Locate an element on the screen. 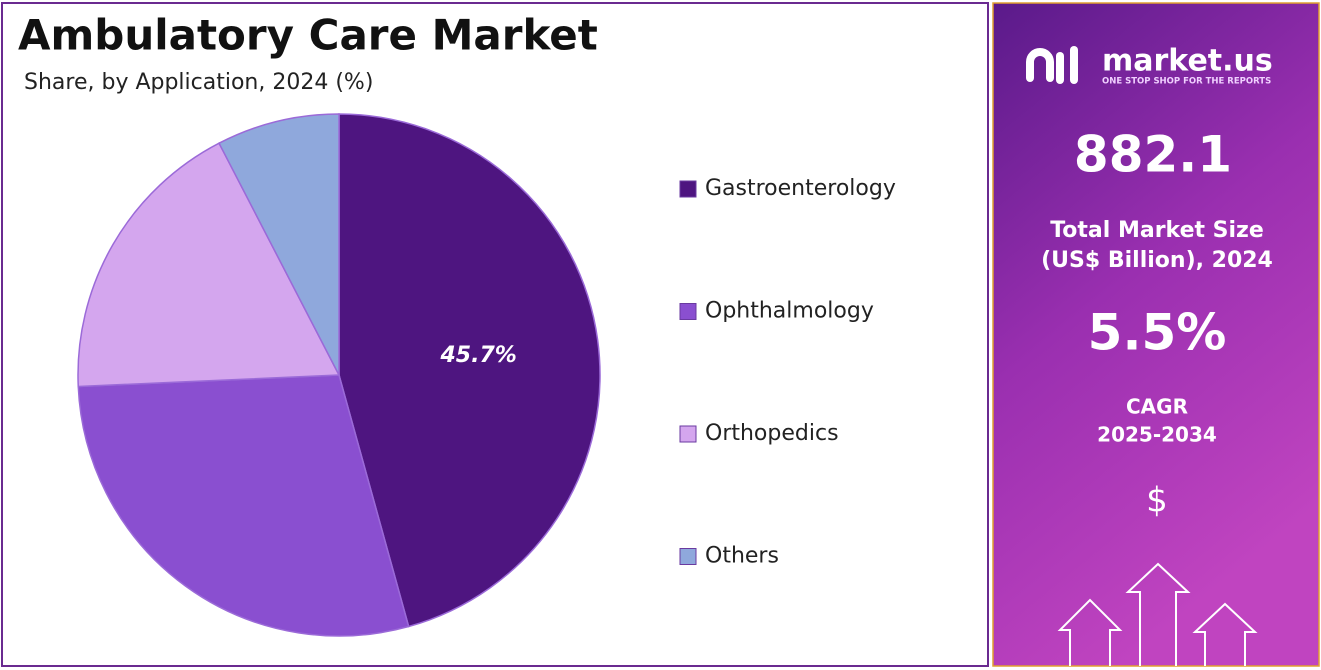  legend-label: Ophthalmology is located at coordinates (789, 311).